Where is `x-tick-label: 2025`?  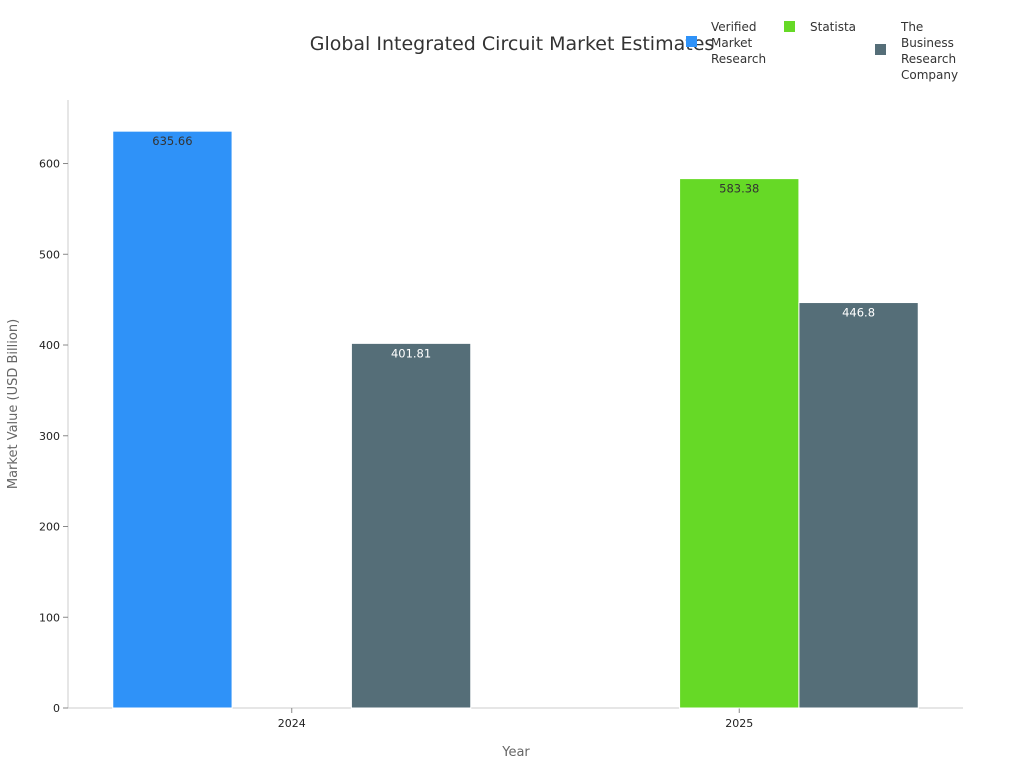
x-tick-label: 2025 is located at coordinates (739, 723).